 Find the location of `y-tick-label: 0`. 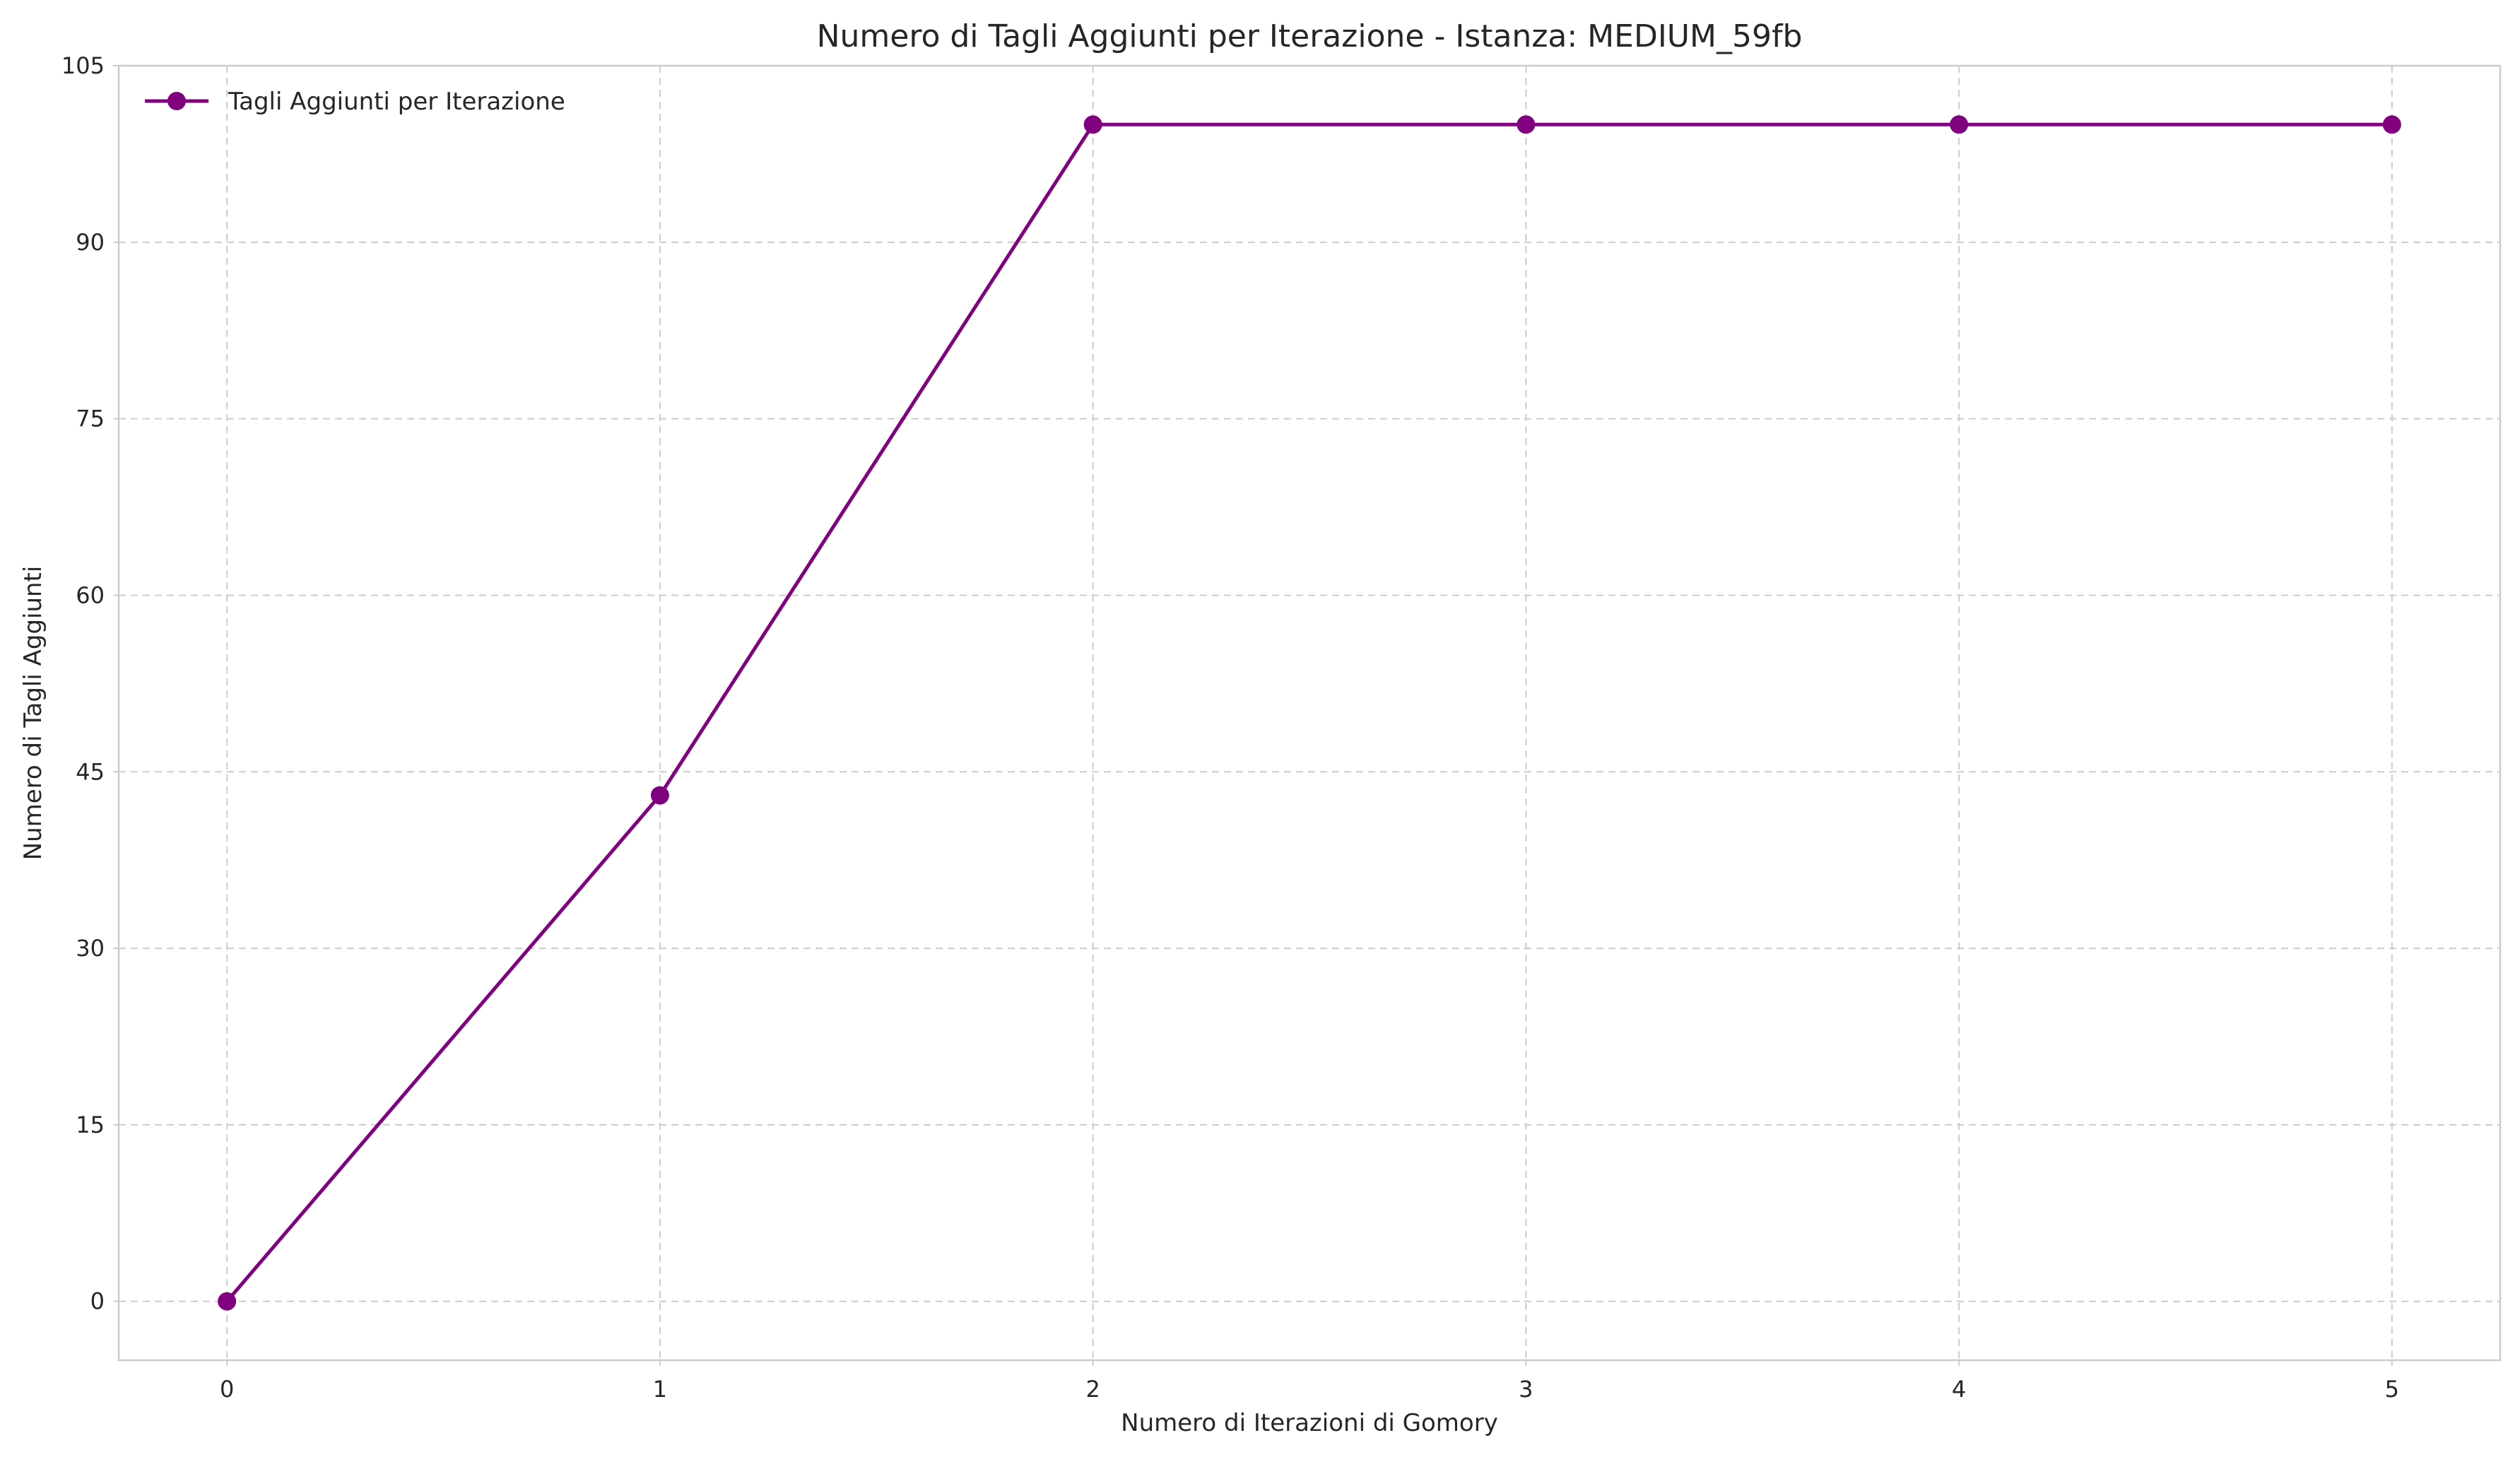

y-tick-label: 0 is located at coordinates (98, 1302).